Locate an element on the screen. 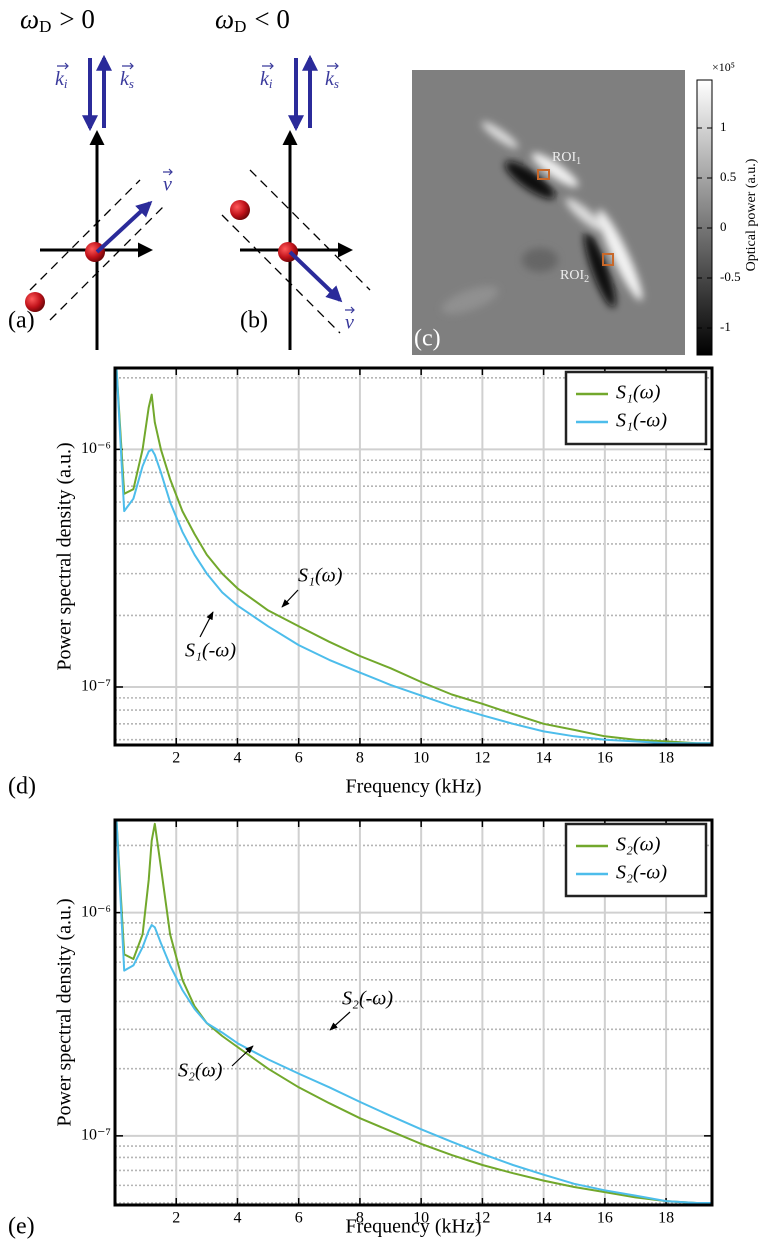 Image resolution: width=764 pixels, height=1243 pixels. colorbar-tick-label: 0 is located at coordinates (723, 226).